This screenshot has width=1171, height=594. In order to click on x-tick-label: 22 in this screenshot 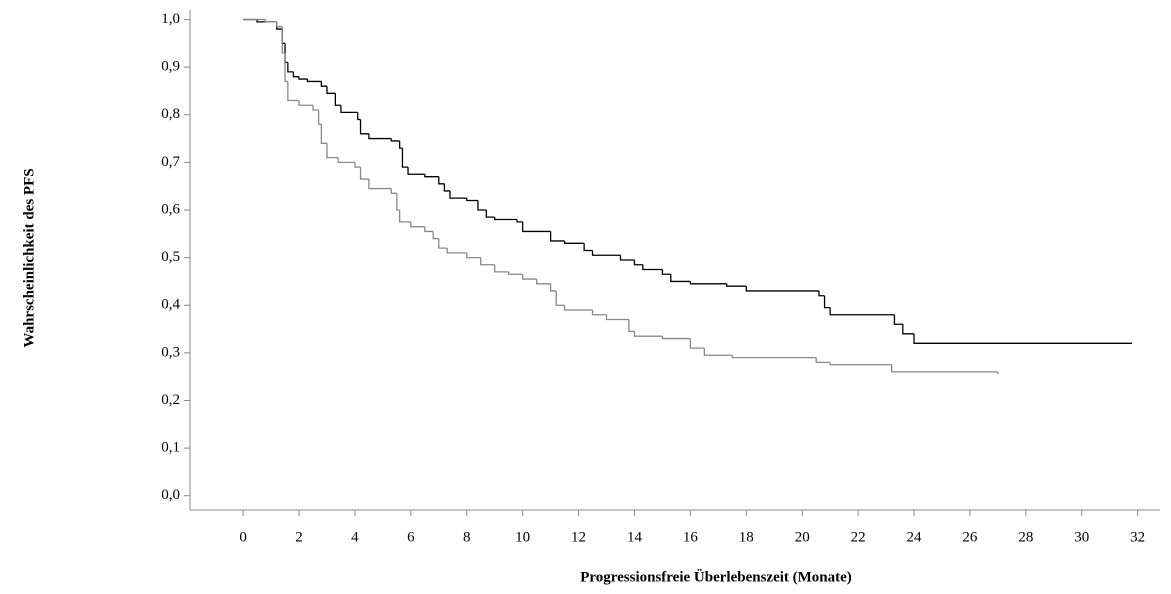, I will do `click(858, 537)`.